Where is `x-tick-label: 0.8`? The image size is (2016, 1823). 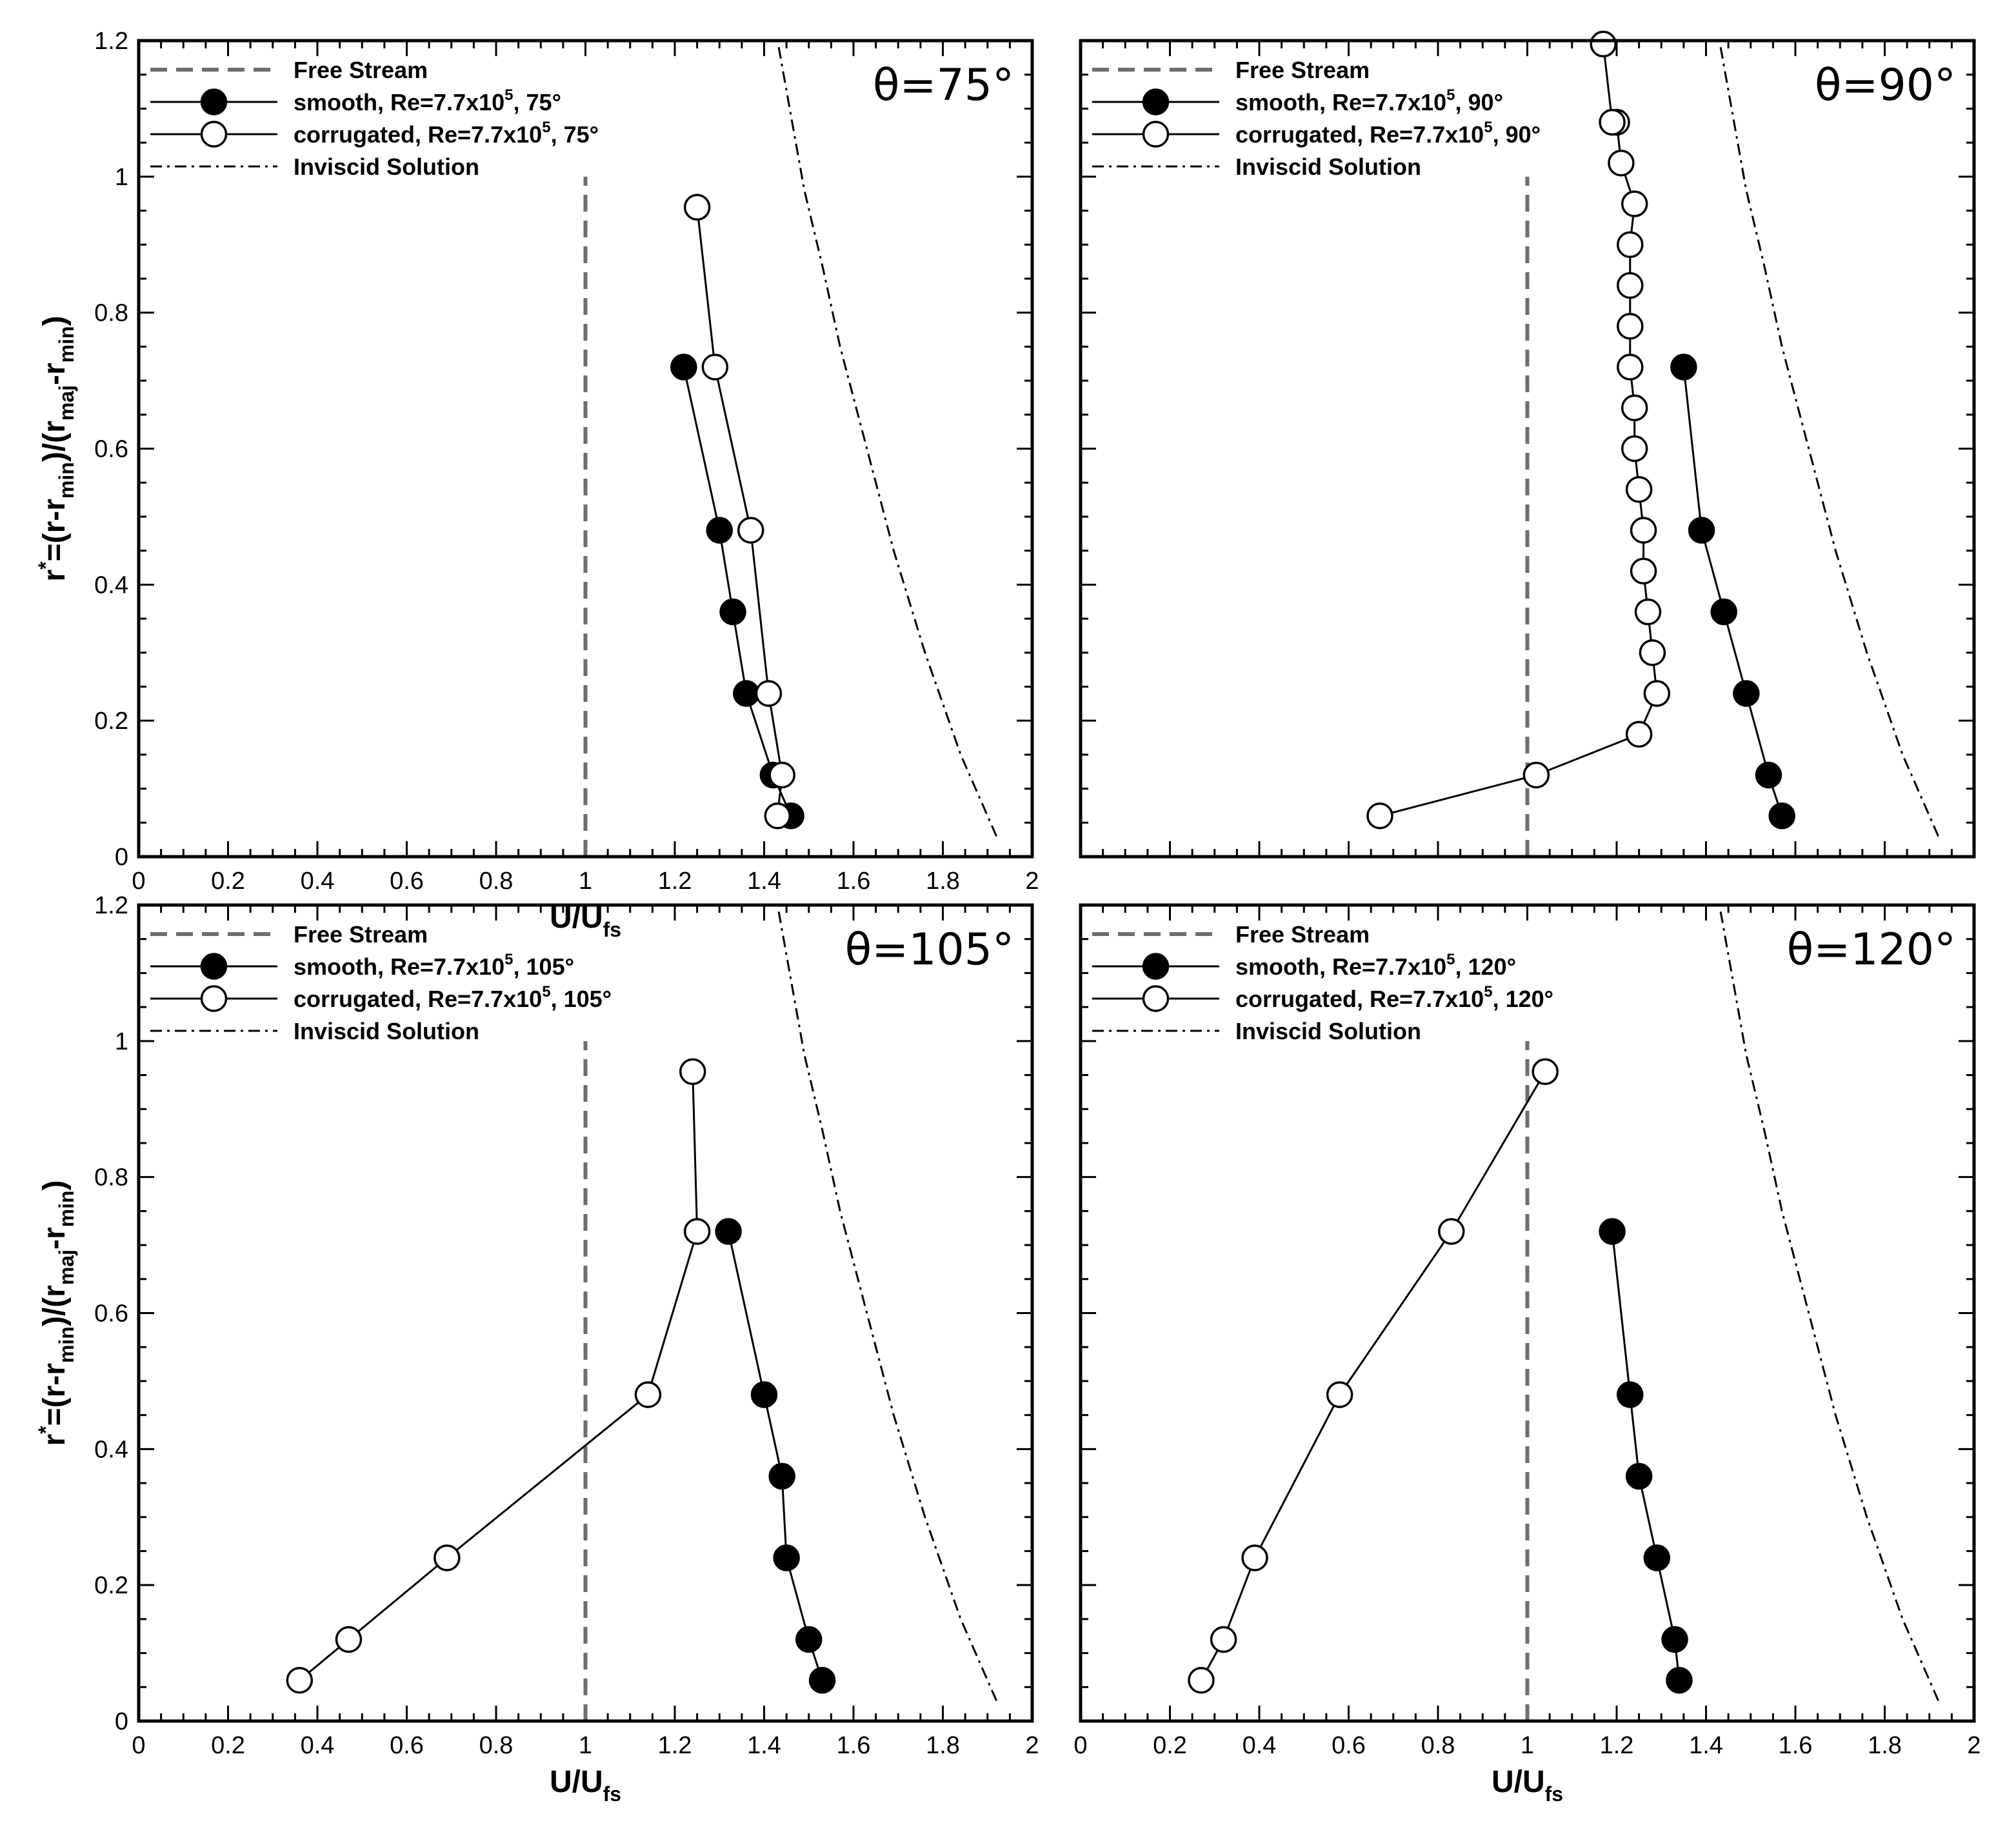
x-tick-label: 0.8 is located at coordinates (496, 1746).